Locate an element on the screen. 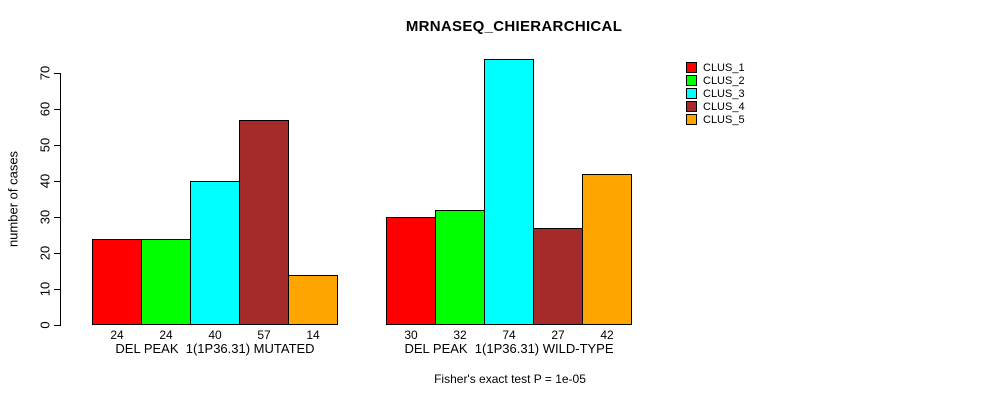 The height and width of the screenshot is (400, 990). bar-clus_5-group0 is located at coordinates (313, 300).